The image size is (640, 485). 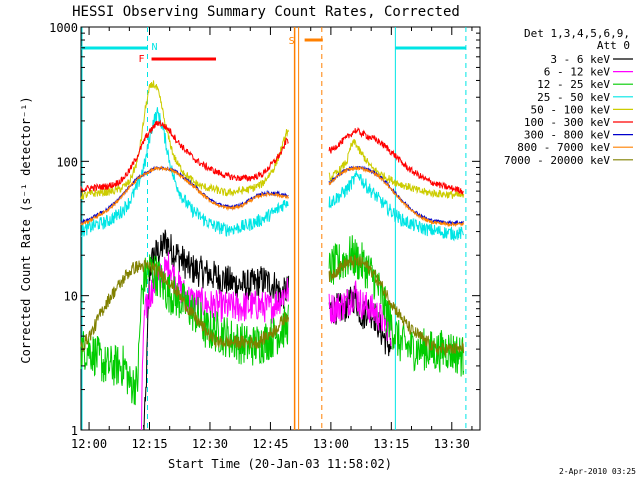 I want to click on night-flag-label: N, so click(x=155, y=47).